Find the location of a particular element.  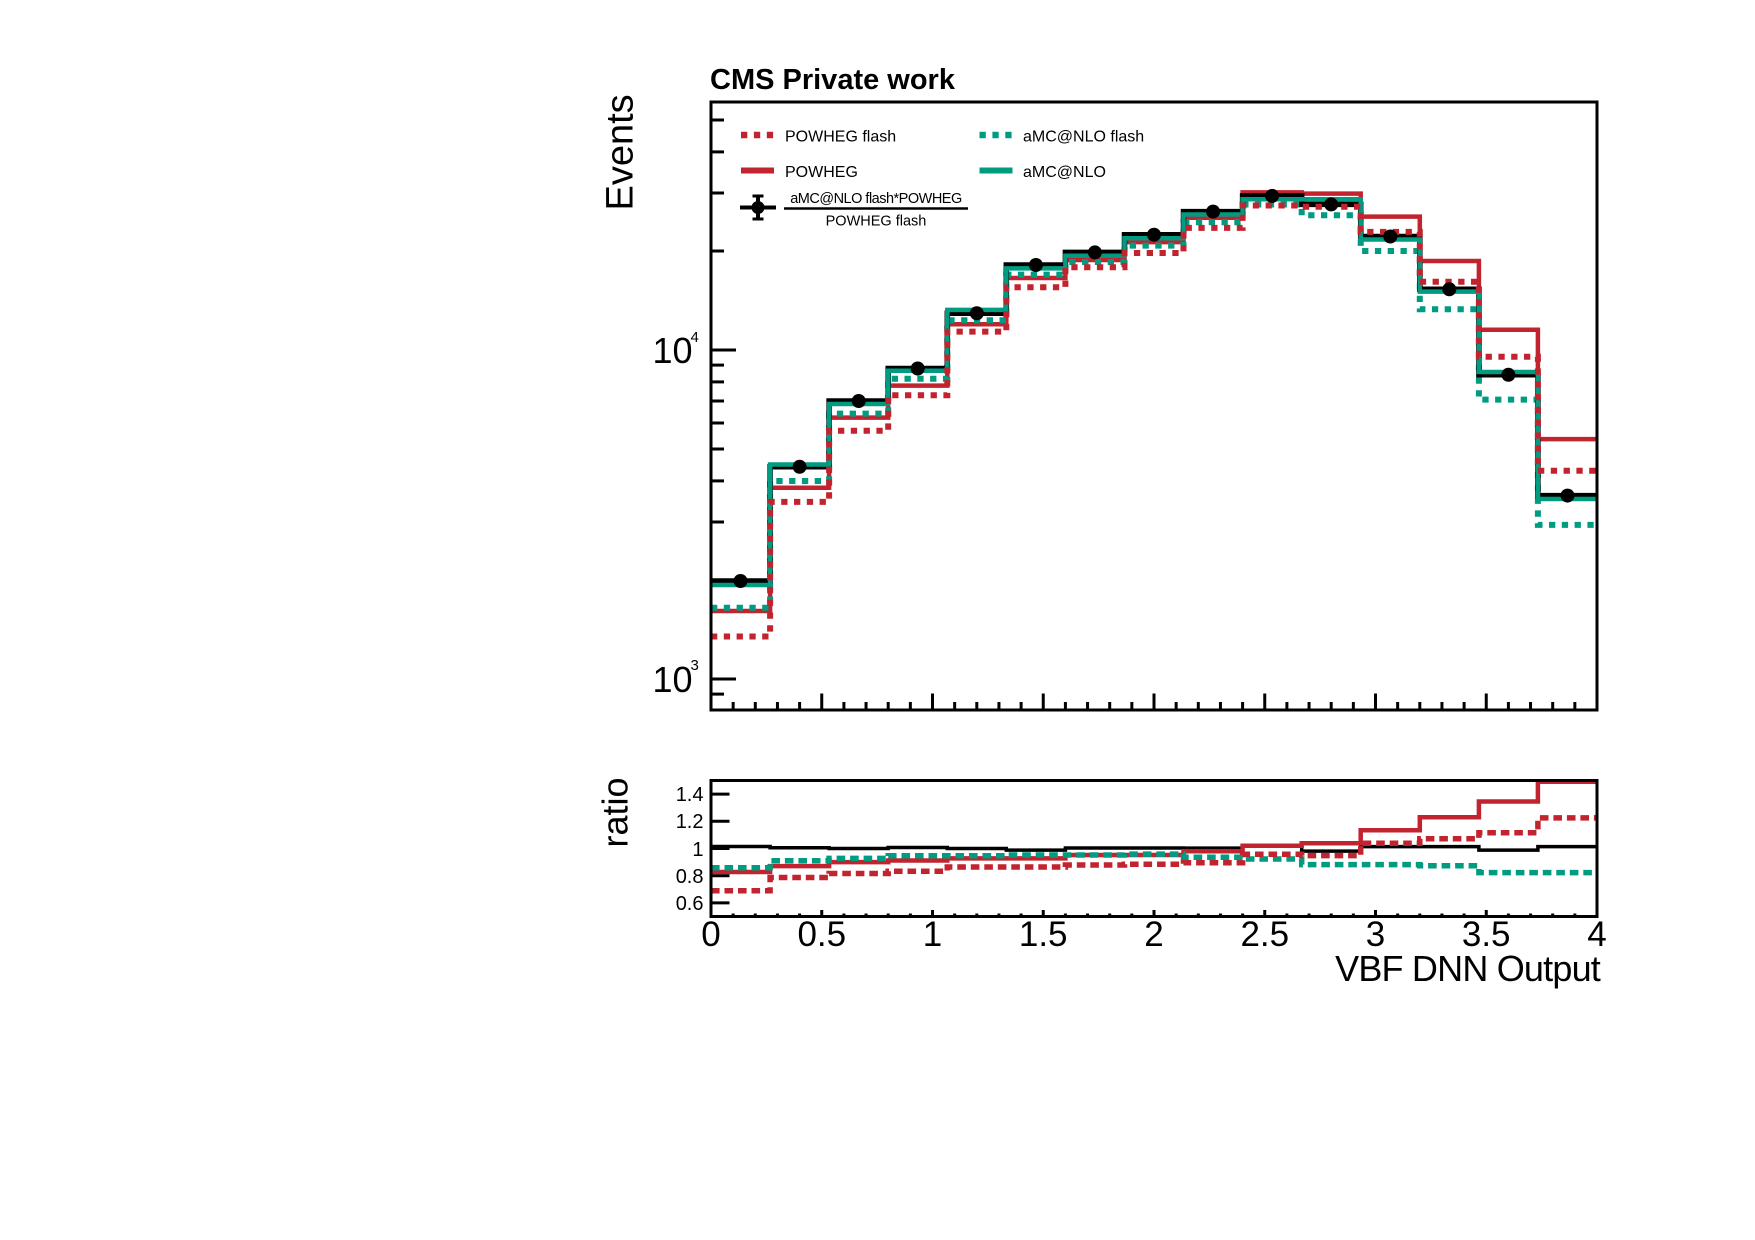

svg-text: 1.4 is located at coordinates (690, 795).